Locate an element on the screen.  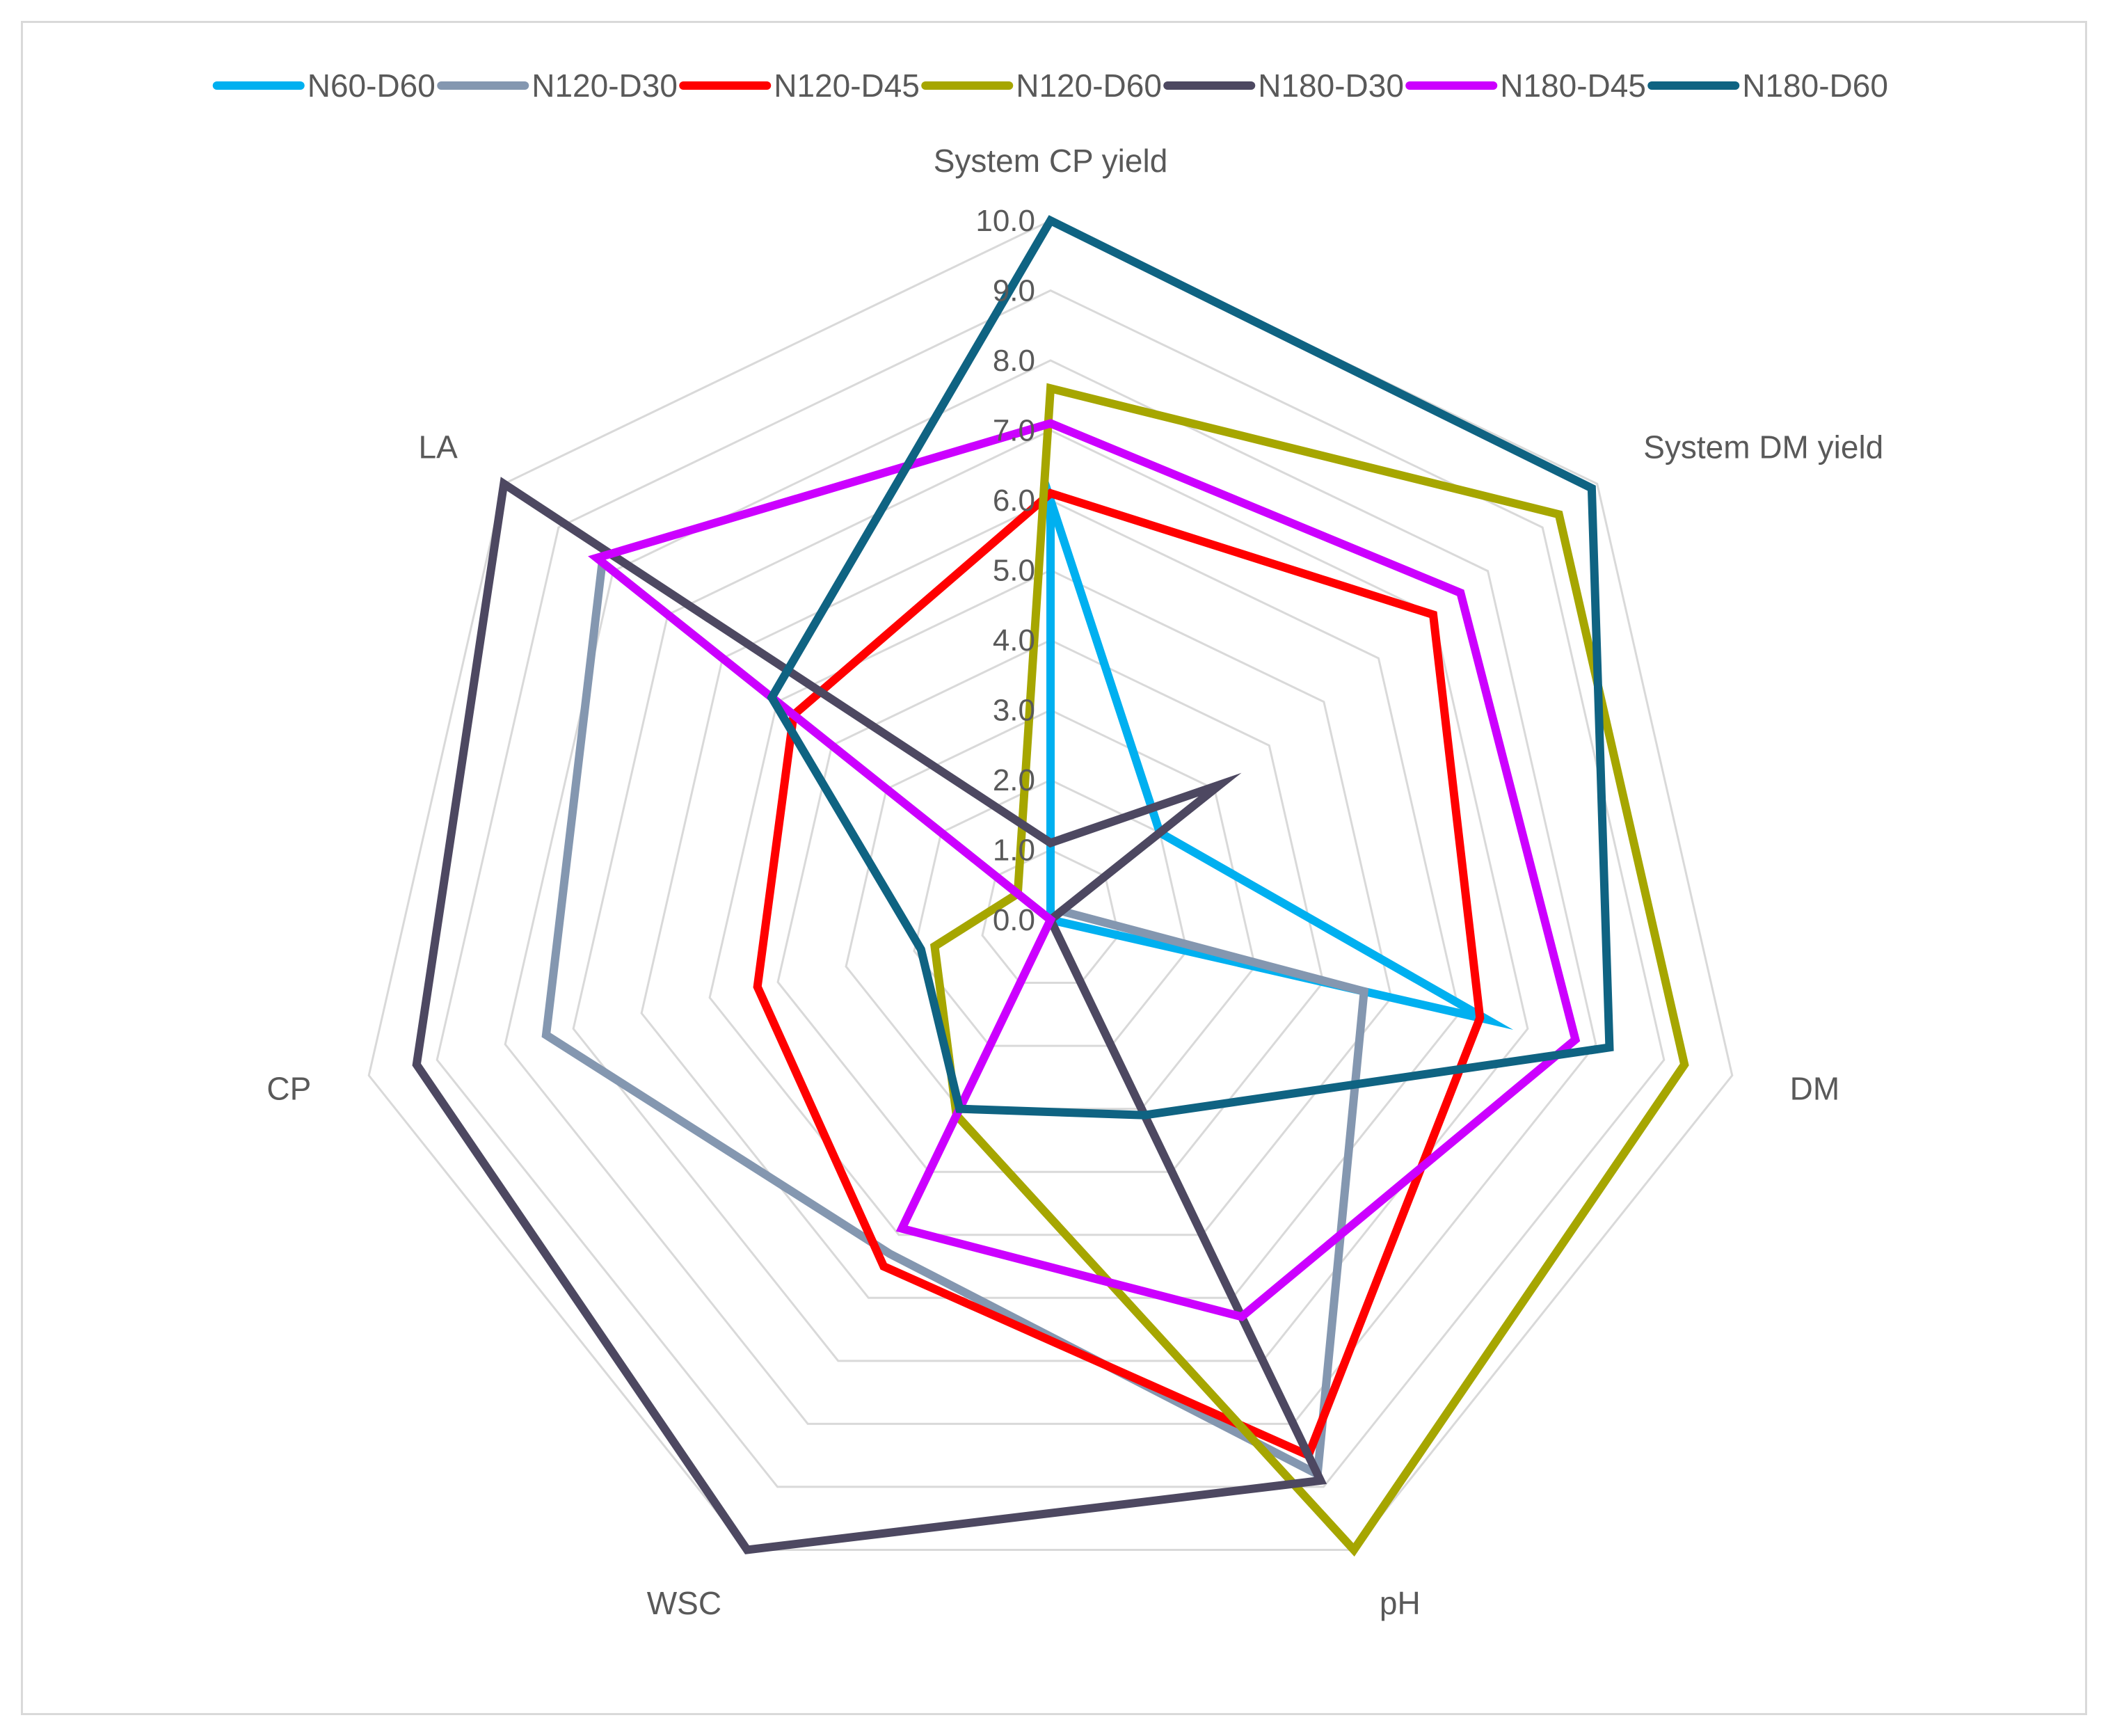
tick-label: 10.0 is located at coordinates (1005, 221).